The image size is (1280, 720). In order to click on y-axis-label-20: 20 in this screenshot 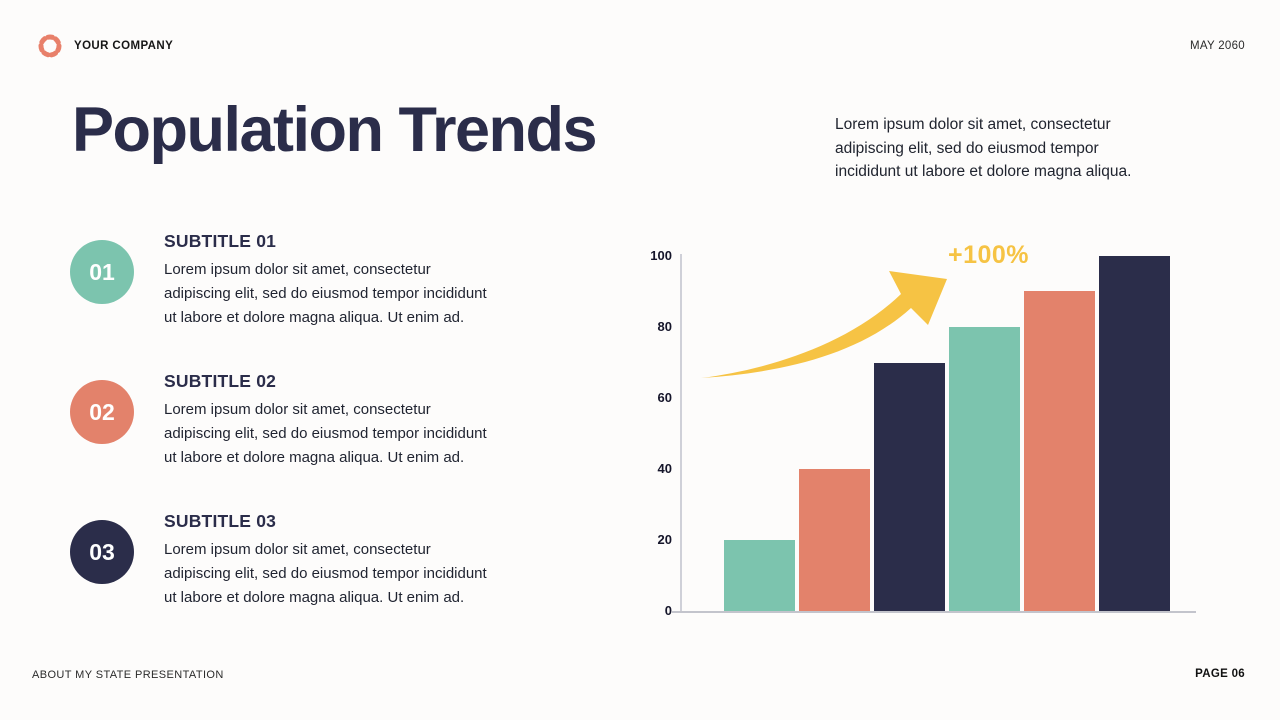, I will do `click(664, 539)`.